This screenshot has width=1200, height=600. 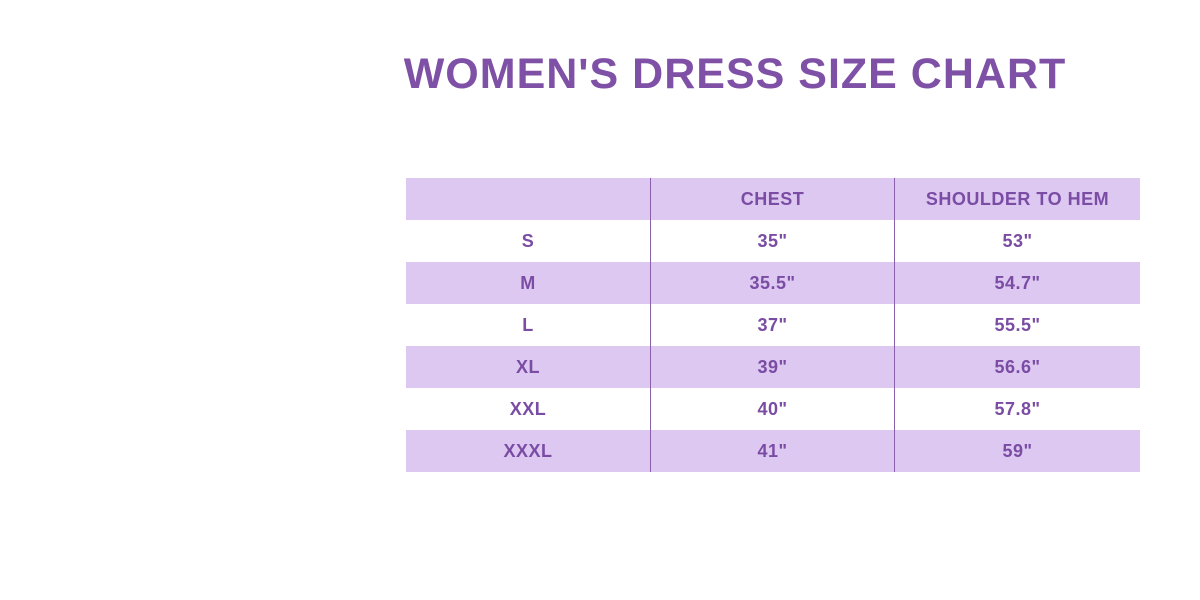 I want to click on table-row: XXXL 41" 59", so click(x=773, y=451).